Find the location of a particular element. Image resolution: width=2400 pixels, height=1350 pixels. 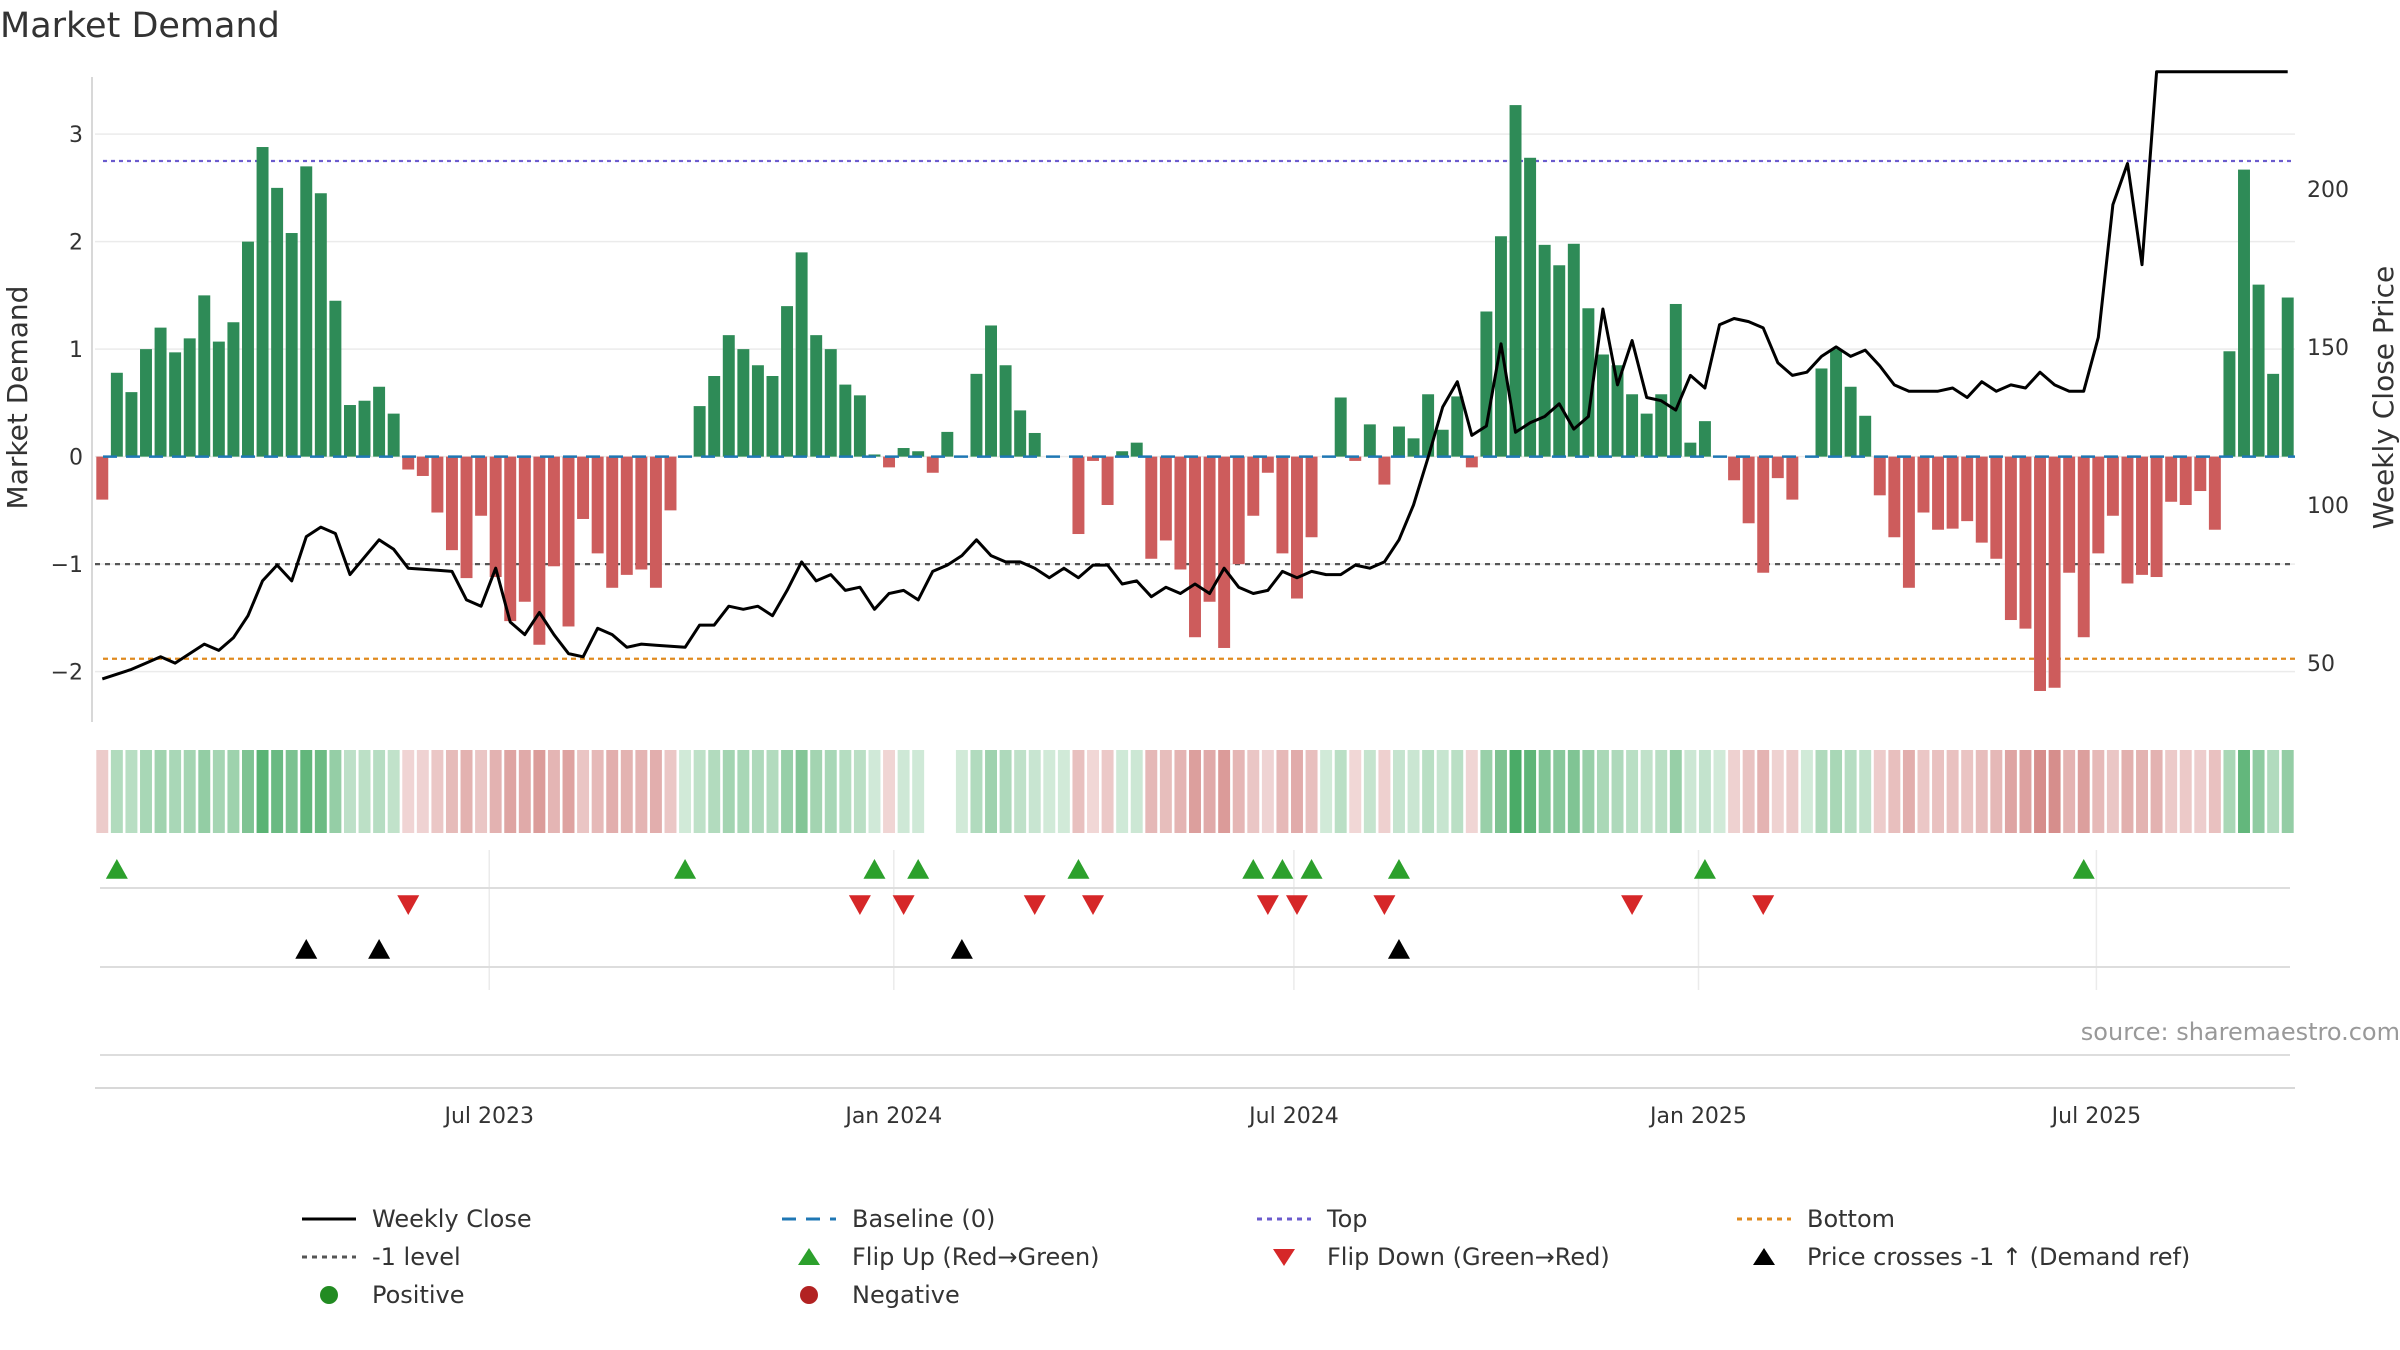

y2-tick-label: 200 is located at coordinates (2328, 190).